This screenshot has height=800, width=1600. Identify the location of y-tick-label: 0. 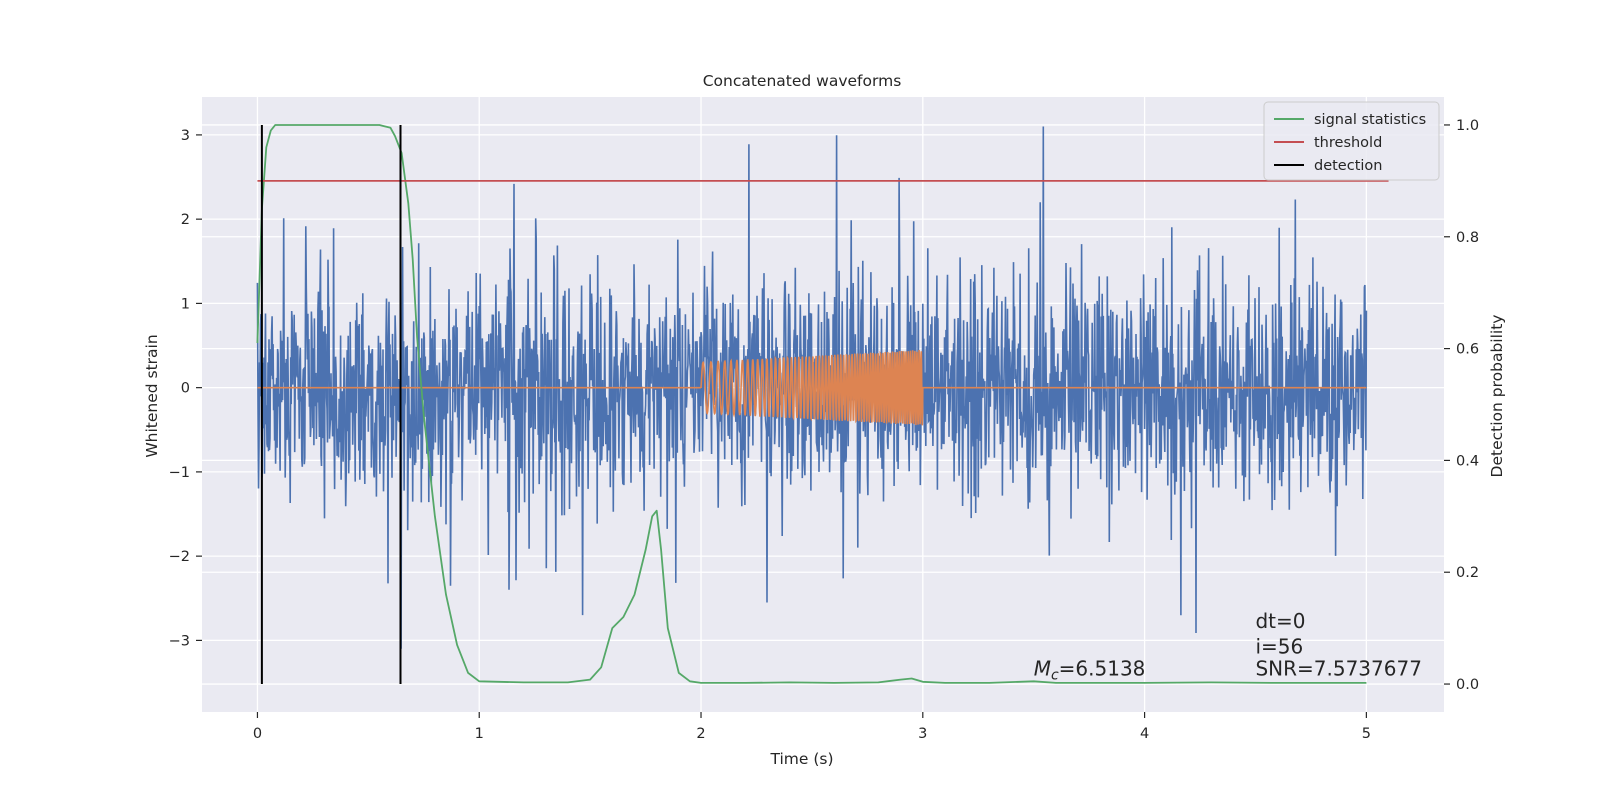
(185, 389).